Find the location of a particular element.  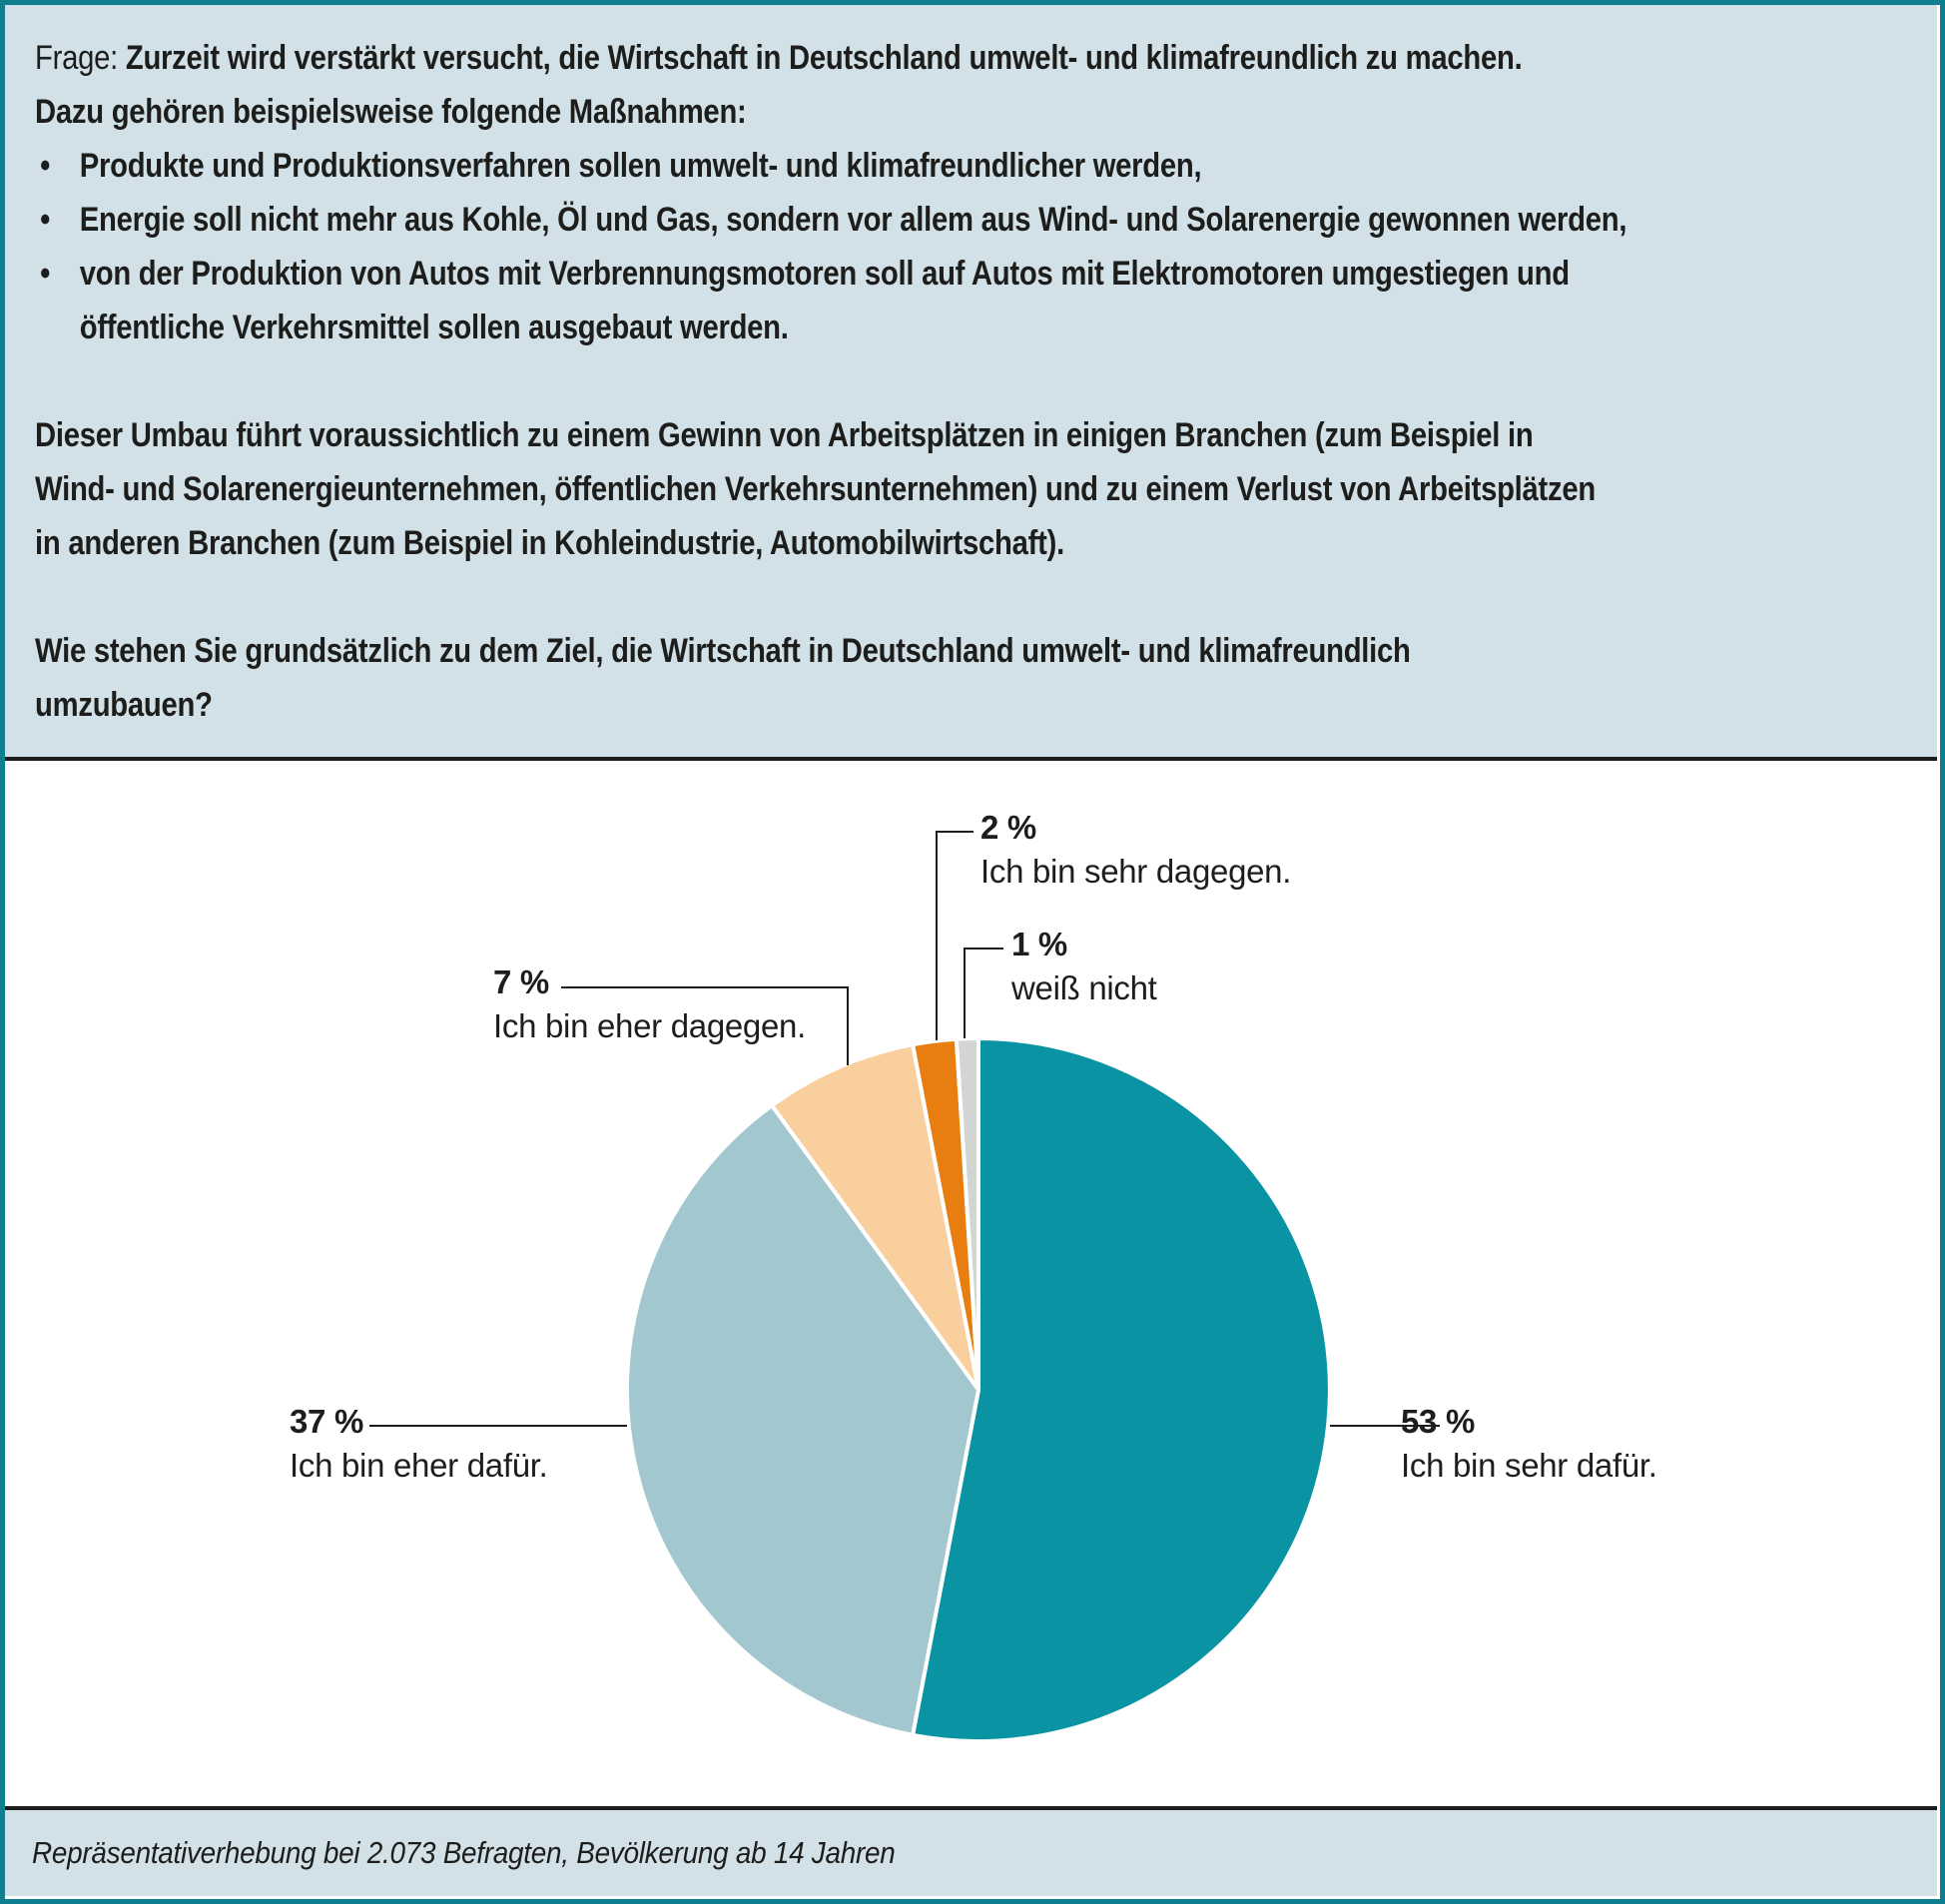

separator-line-top is located at coordinates (971, 759).